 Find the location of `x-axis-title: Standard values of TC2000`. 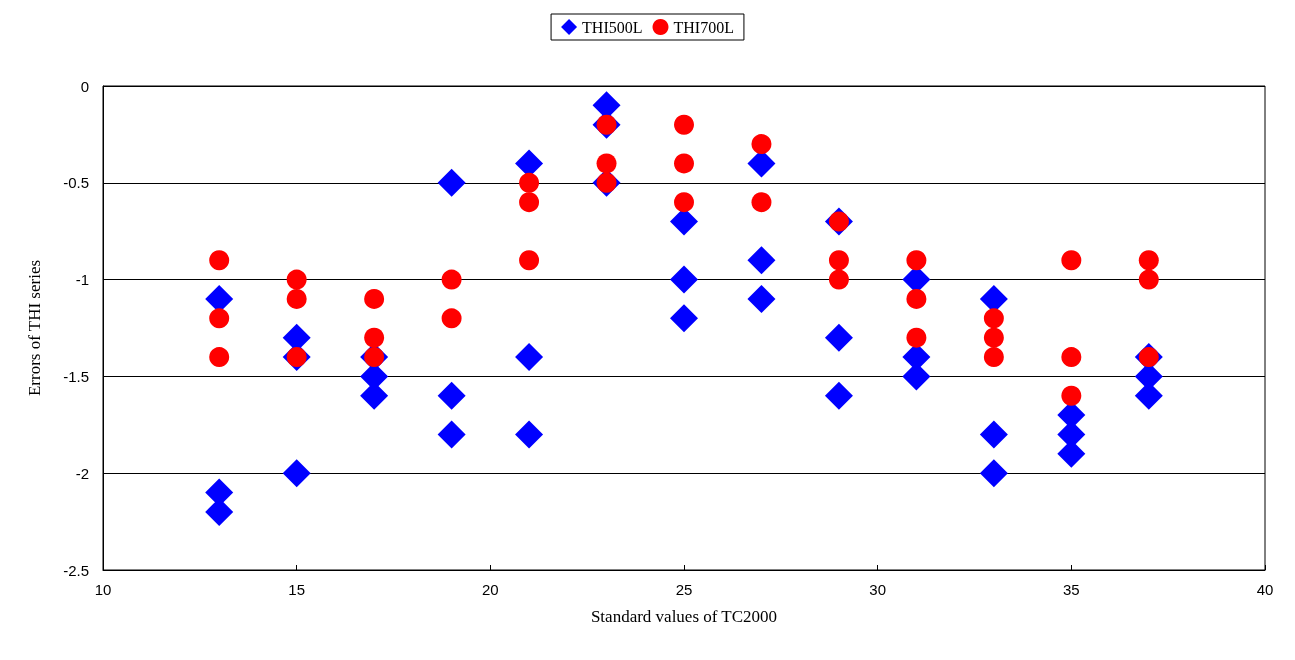

x-axis-title: Standard values of TC2000 is located at coordinates (684, 616).